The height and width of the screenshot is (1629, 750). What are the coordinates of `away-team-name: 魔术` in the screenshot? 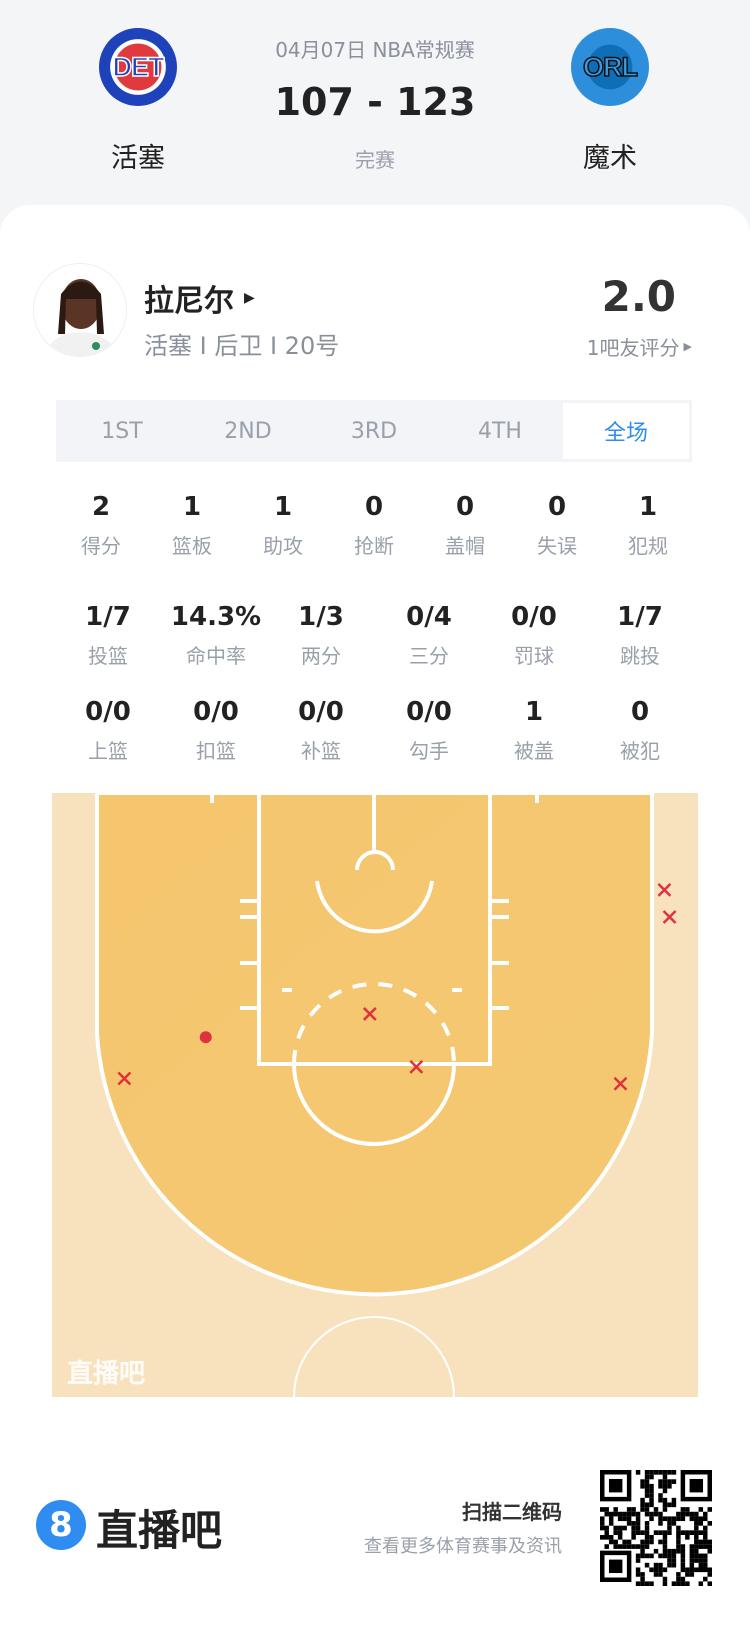 It's located at (610, 158).